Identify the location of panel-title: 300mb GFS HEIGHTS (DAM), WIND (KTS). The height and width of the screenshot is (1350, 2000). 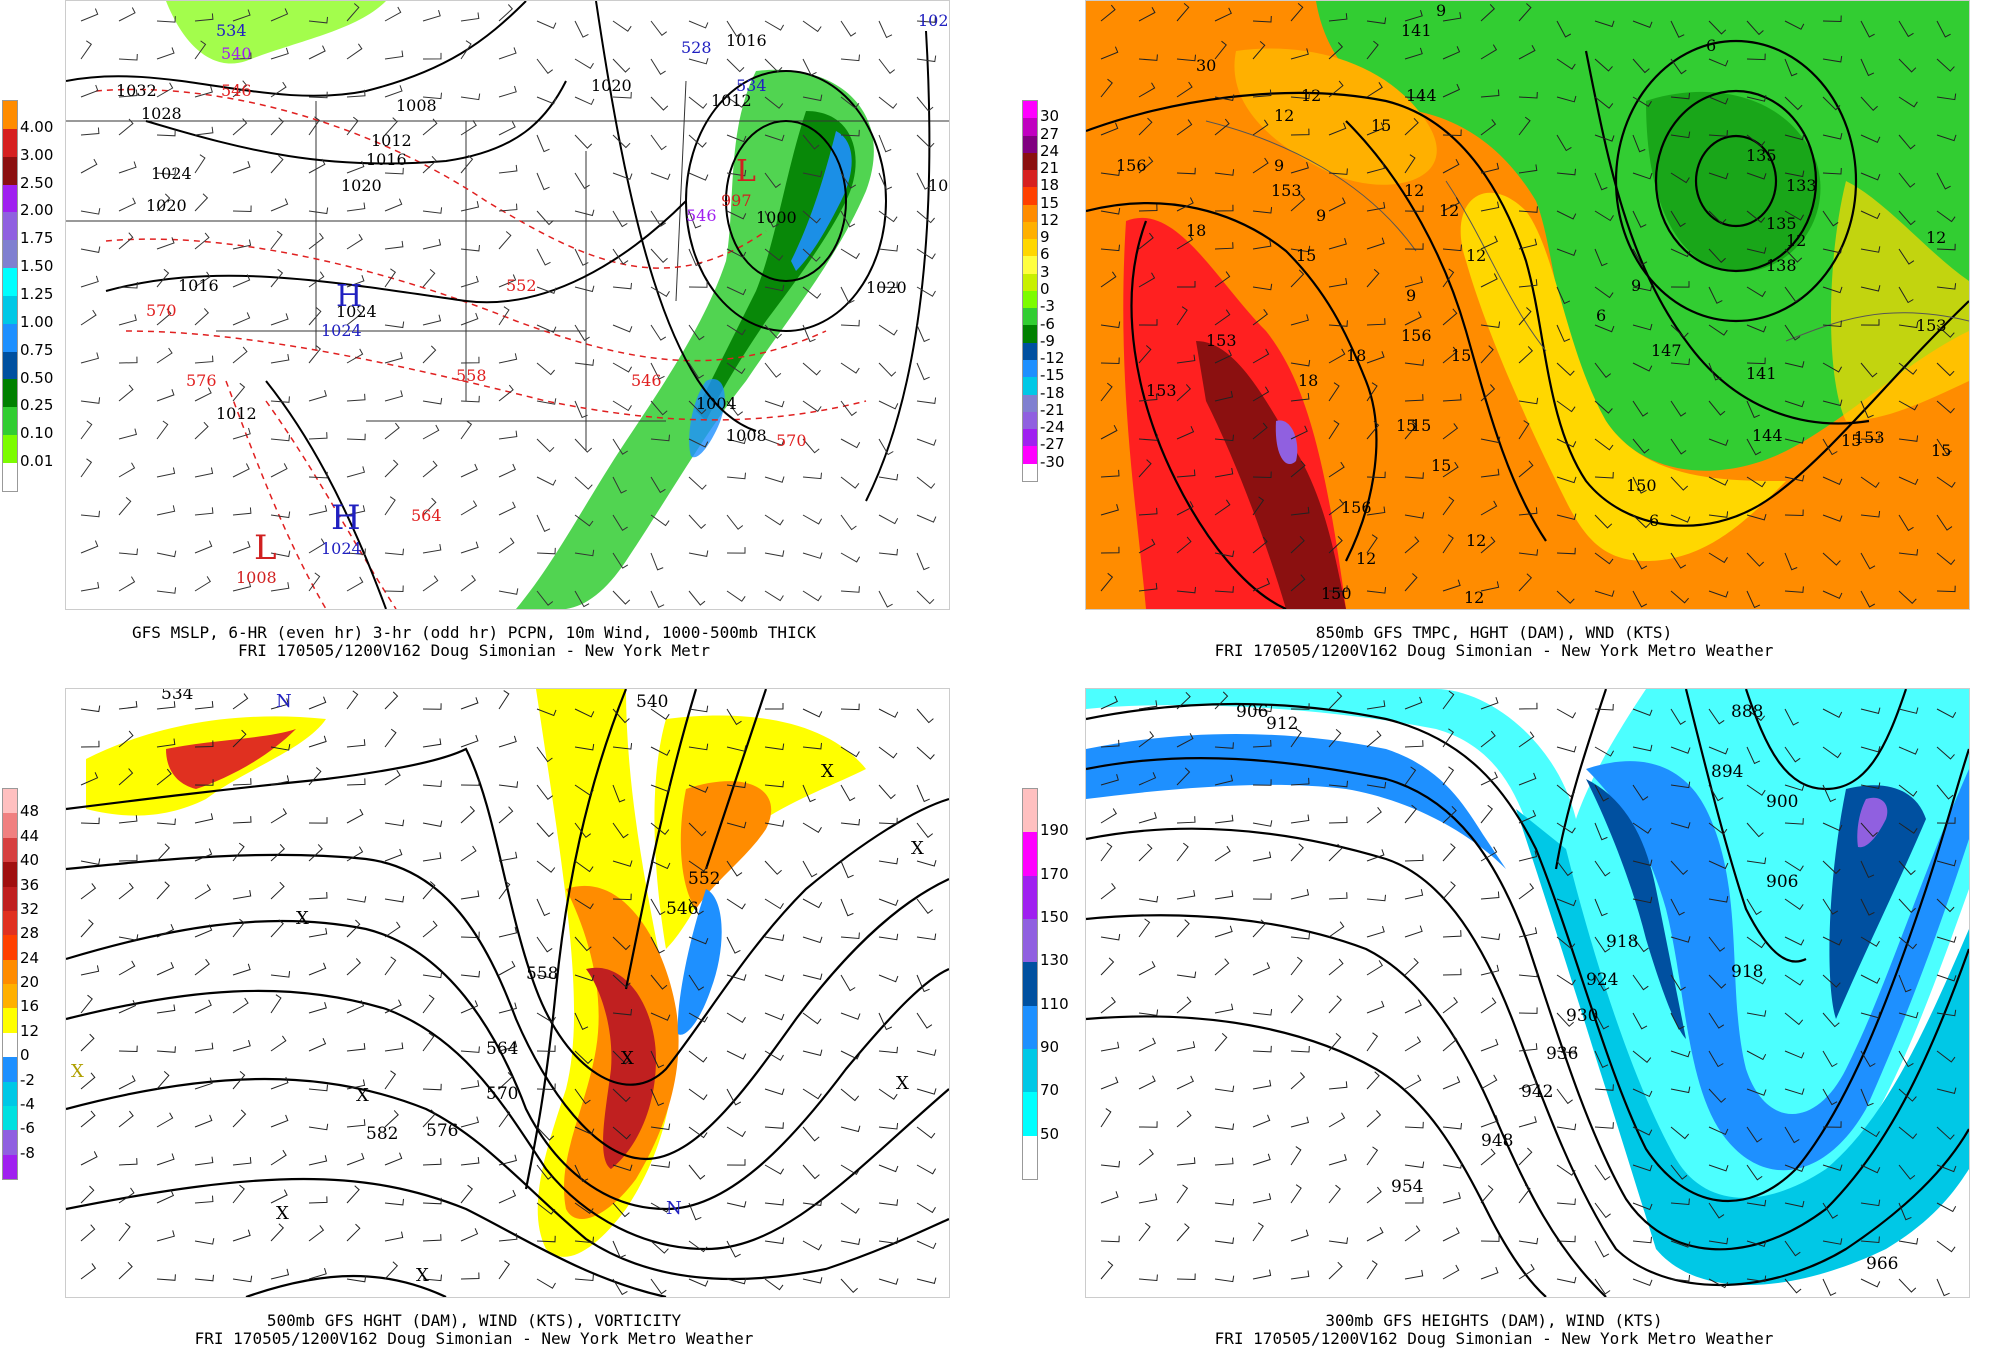
(1494, 1320).